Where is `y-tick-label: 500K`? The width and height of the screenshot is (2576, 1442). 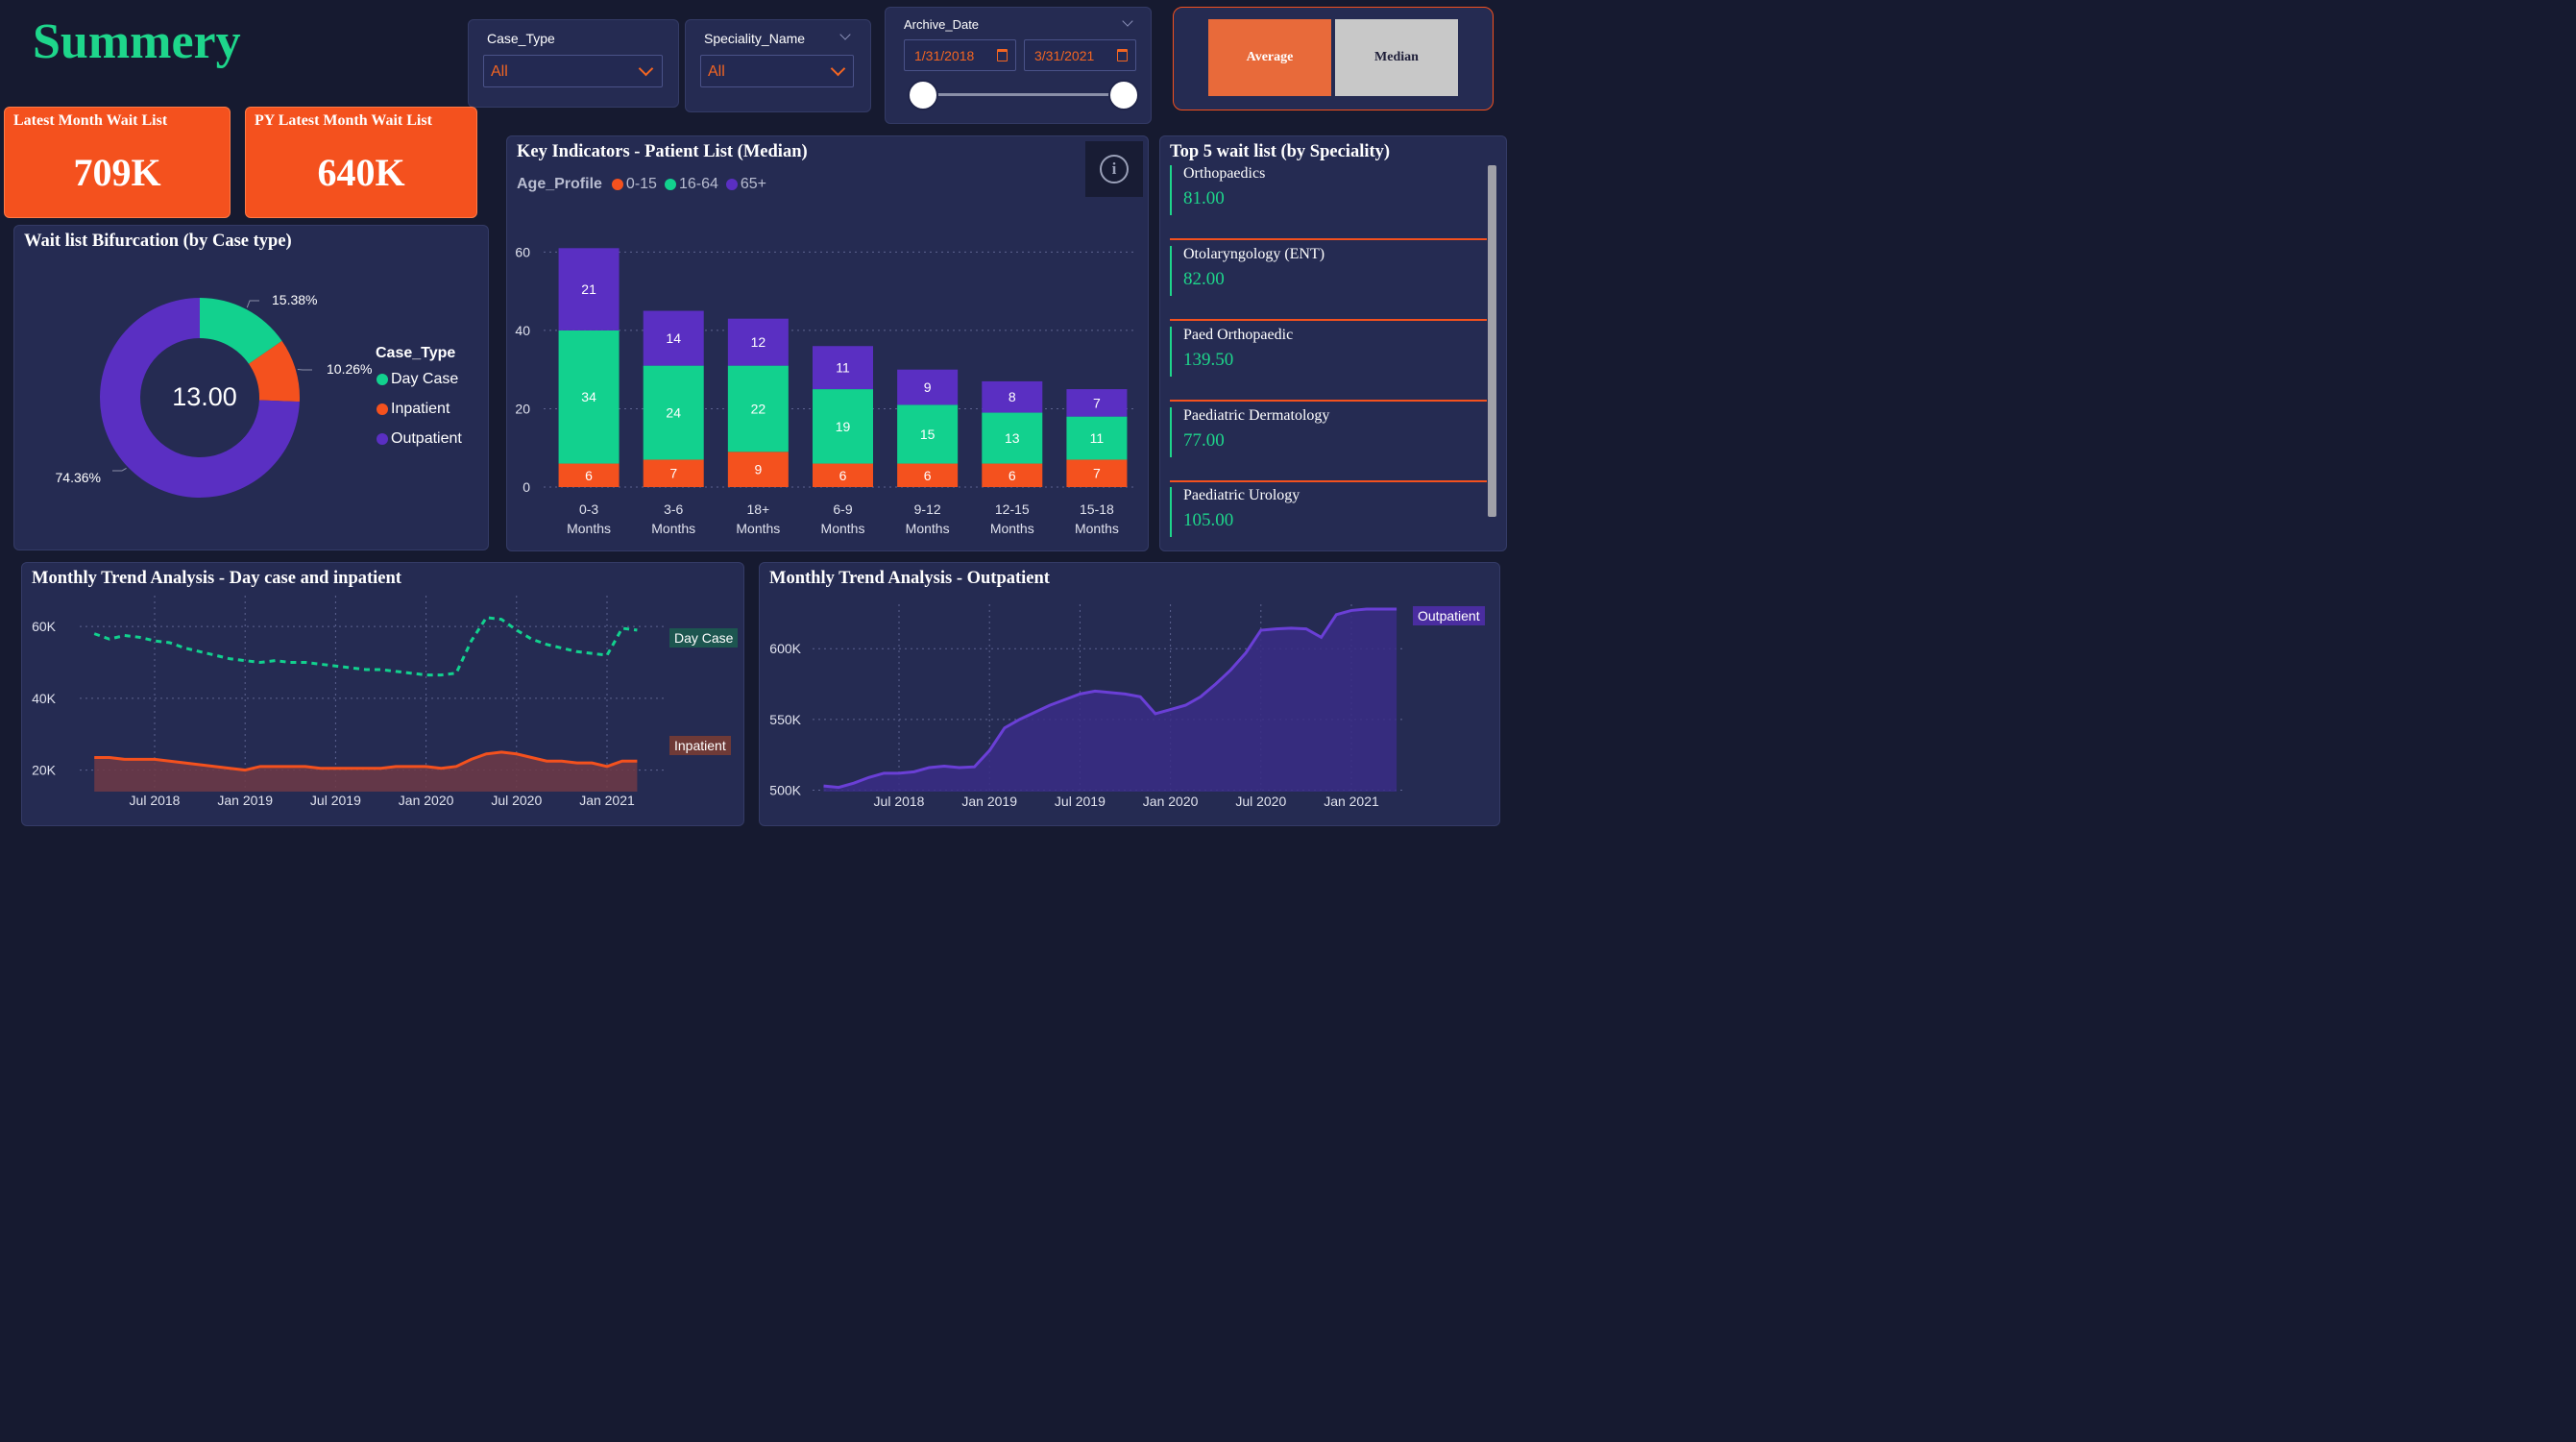
y-tick-label: 500K is located at coordinates (785, 790).